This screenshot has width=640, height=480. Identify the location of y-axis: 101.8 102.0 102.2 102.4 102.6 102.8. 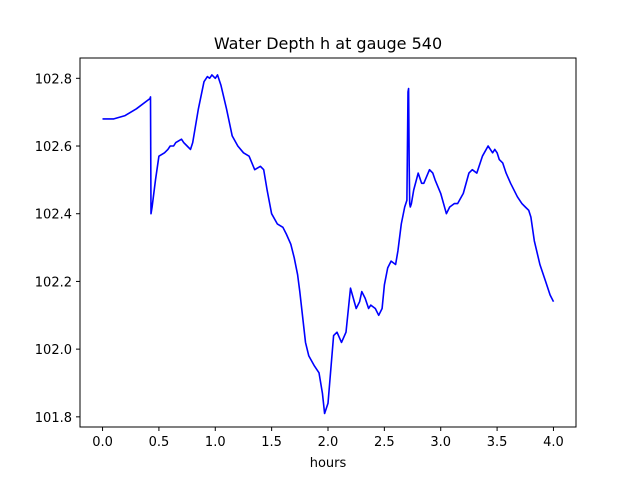
(57, 249).